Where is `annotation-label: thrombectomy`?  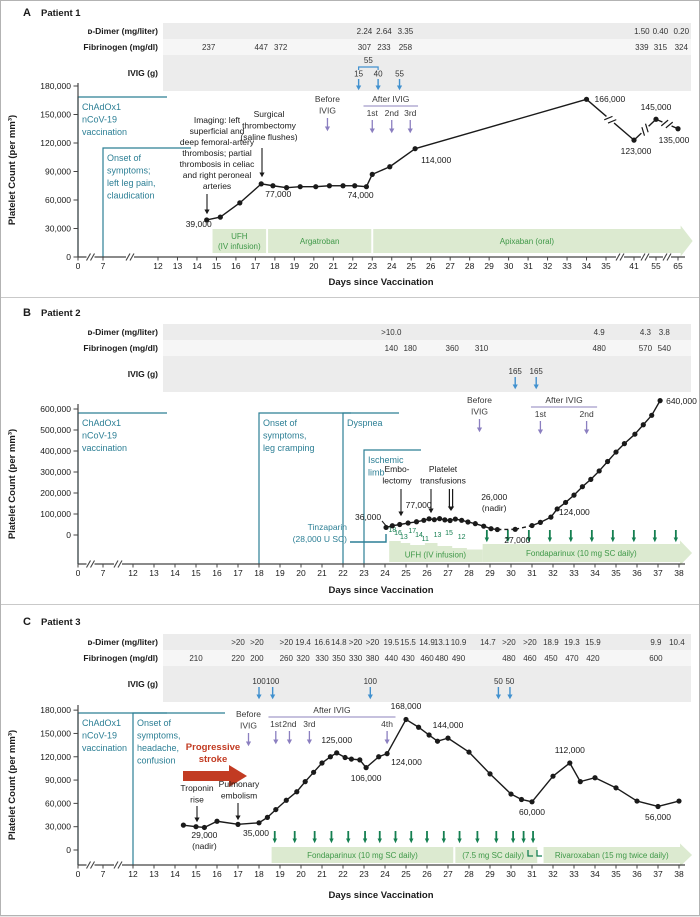
annotation-label: thrombectomy is located at coordinates (269, 126).